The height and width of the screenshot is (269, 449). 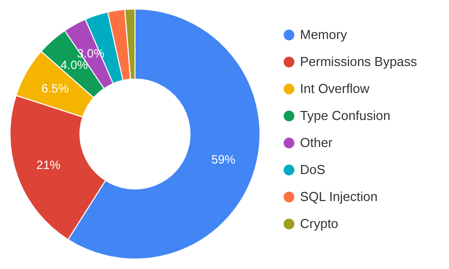 I want to click on legend-label: Memory, so click(x=324, y=34).